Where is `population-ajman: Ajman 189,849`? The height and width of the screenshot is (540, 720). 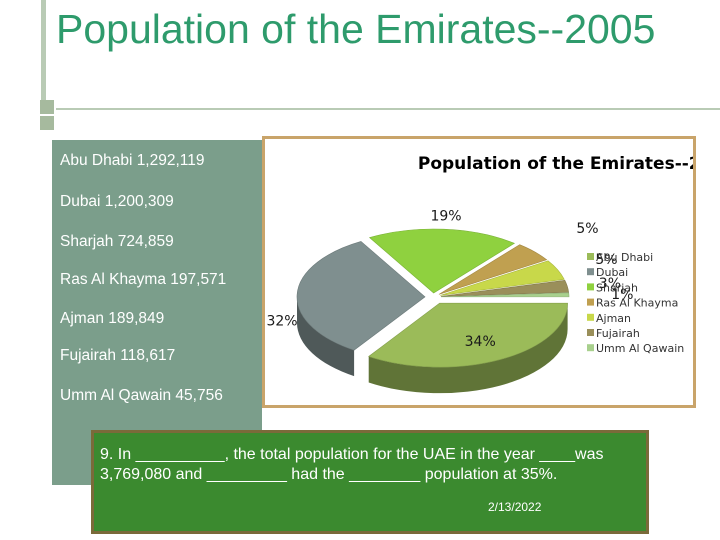
population-ajman: Ajman 189,849 is located at coordinates (112, 318).